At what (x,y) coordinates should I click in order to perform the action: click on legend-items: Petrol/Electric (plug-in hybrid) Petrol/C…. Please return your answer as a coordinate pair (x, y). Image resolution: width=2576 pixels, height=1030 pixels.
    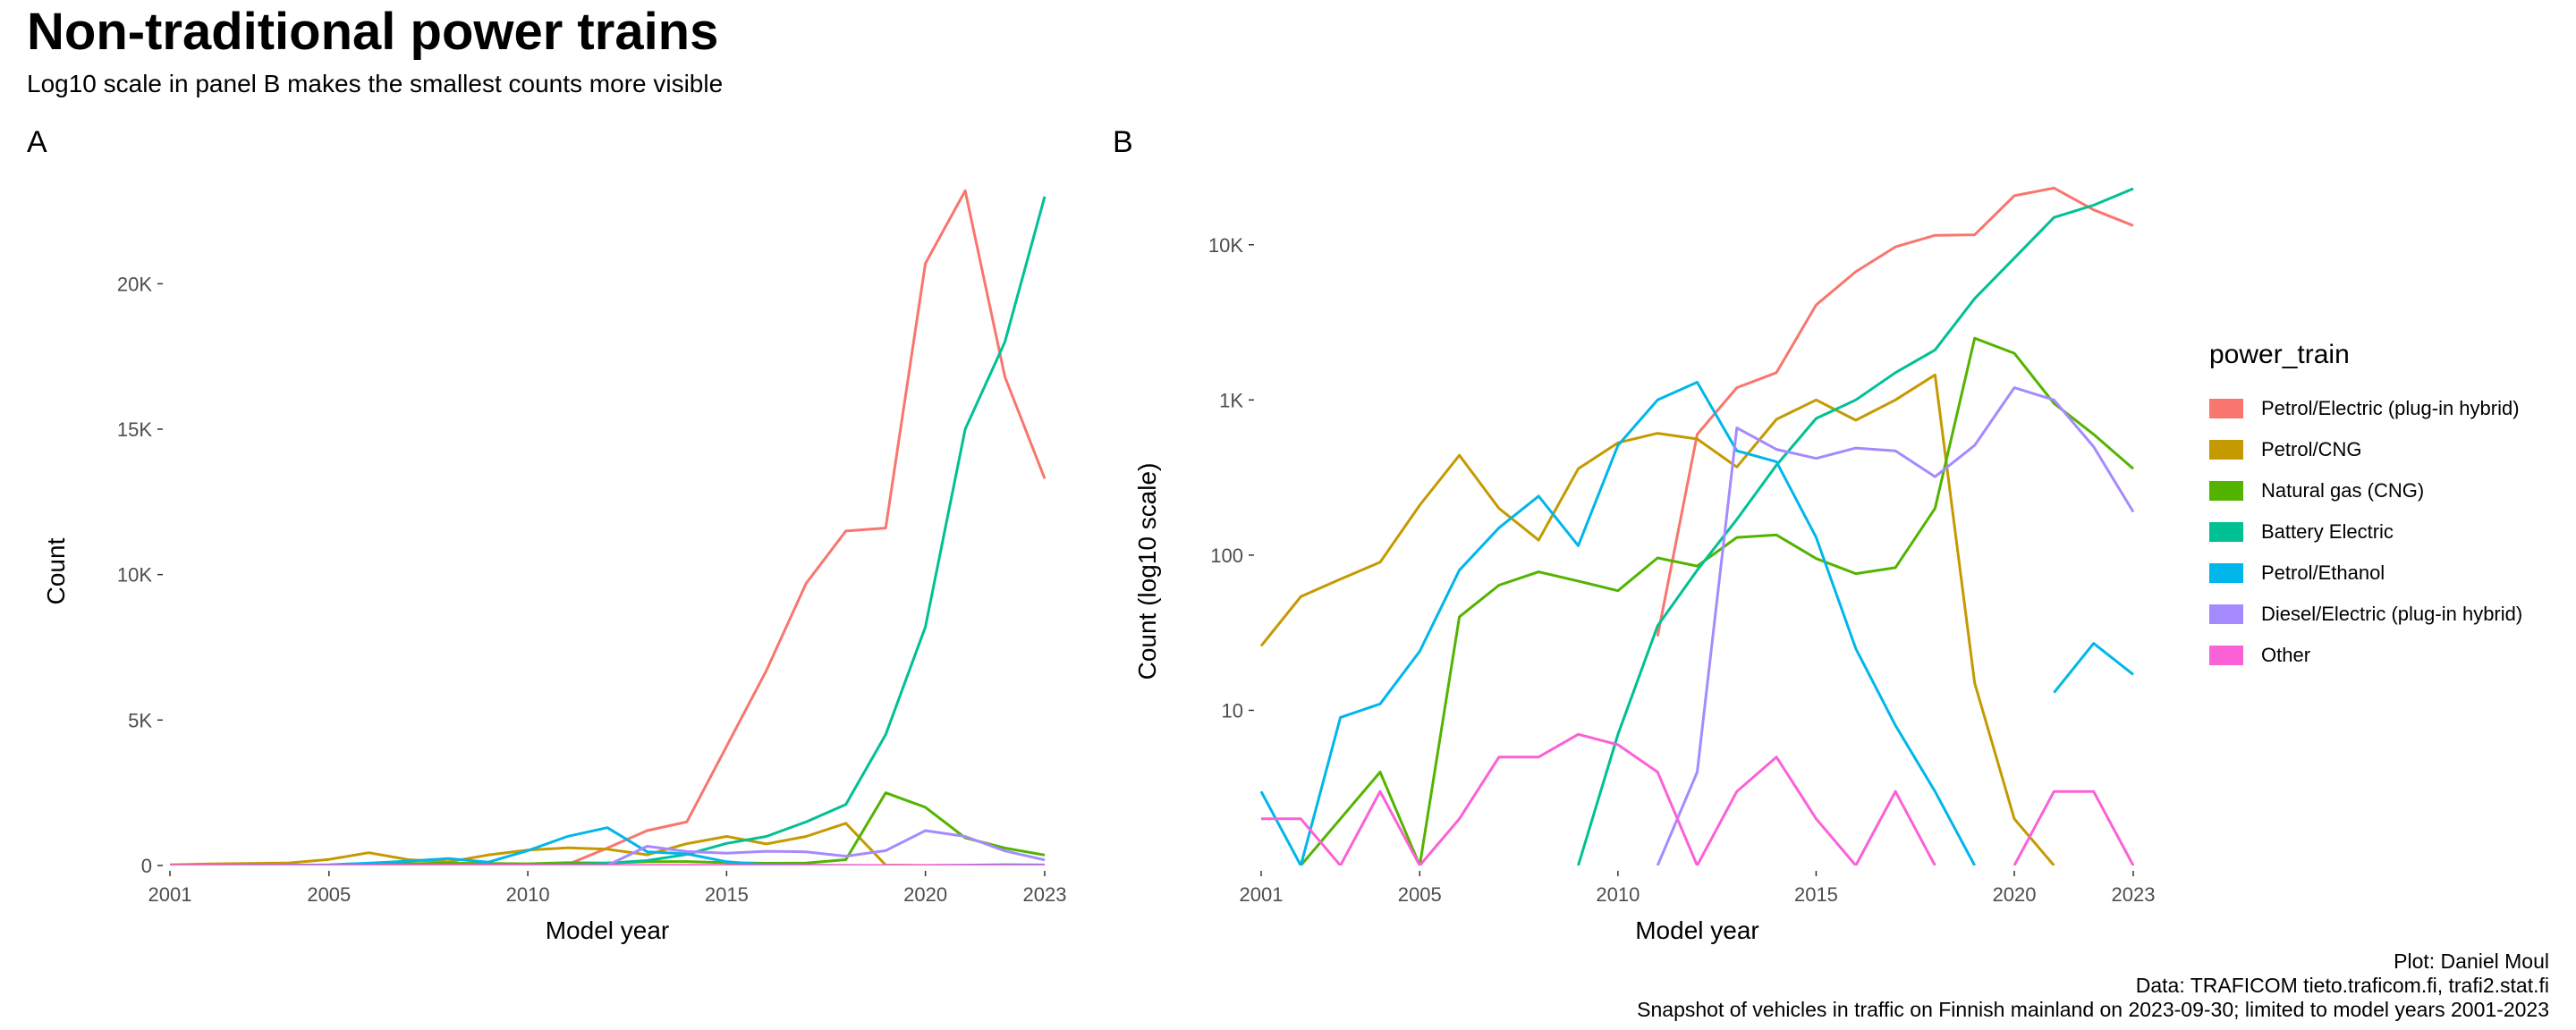
    Looking at the image, I should click on (2365, 532).